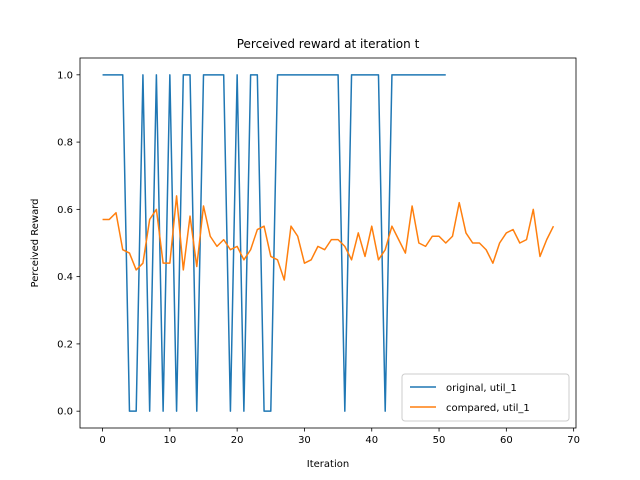 The height and width of the screenshot is (480, 640). What do you see at coordinates (371, 440) in the screenshot?
I see `x-tick-label: 40` at bounding box center [371, 440].